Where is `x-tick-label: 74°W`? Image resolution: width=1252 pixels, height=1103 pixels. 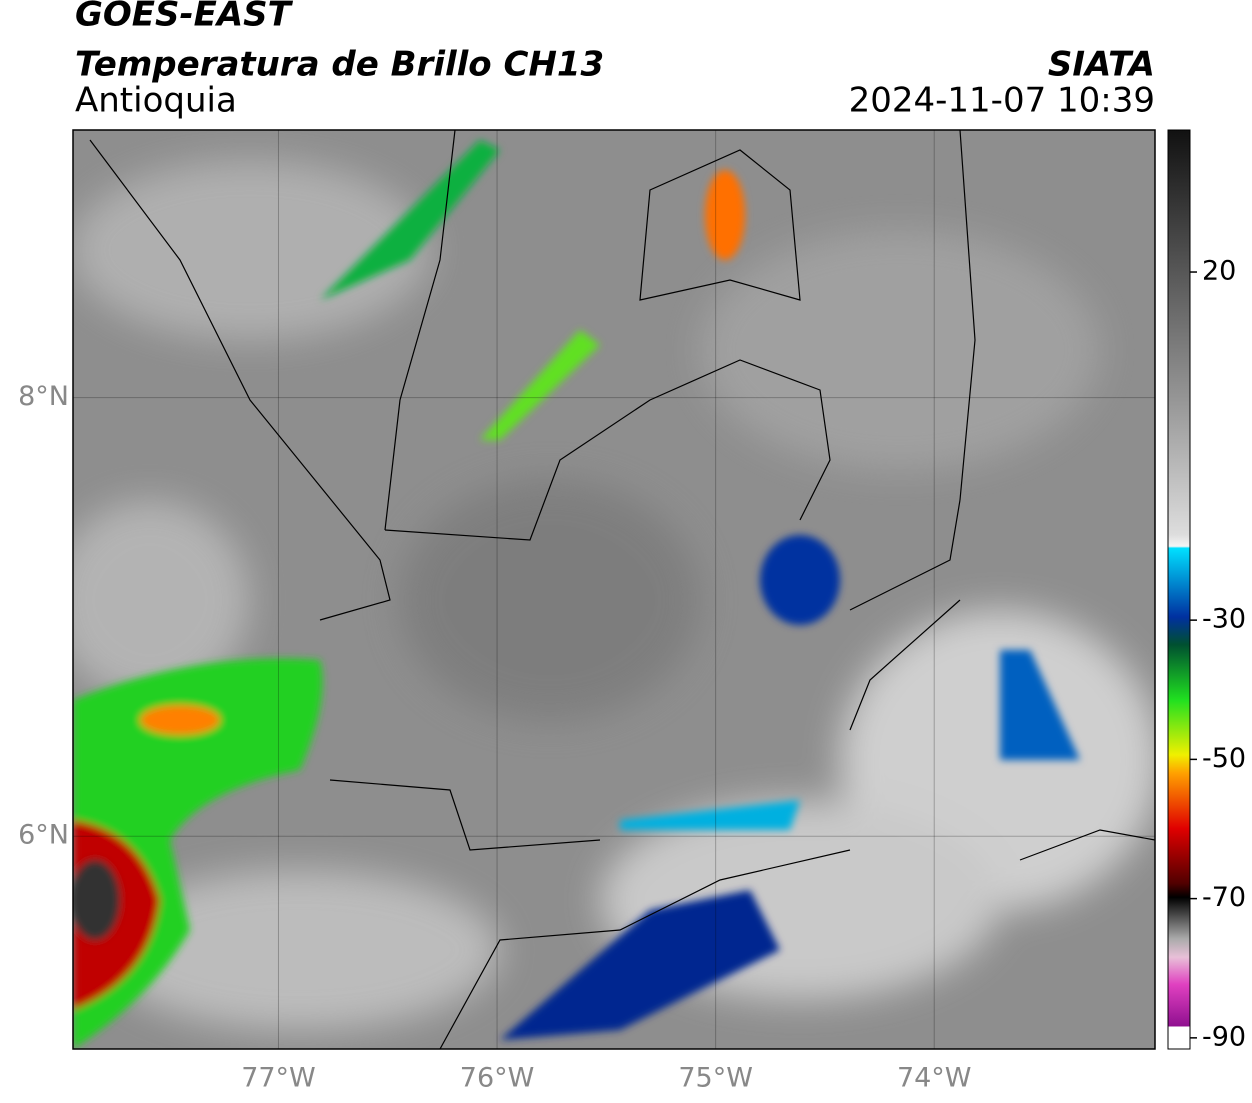
x-tick-label: 74°W is located at coordinates (934, 1078).